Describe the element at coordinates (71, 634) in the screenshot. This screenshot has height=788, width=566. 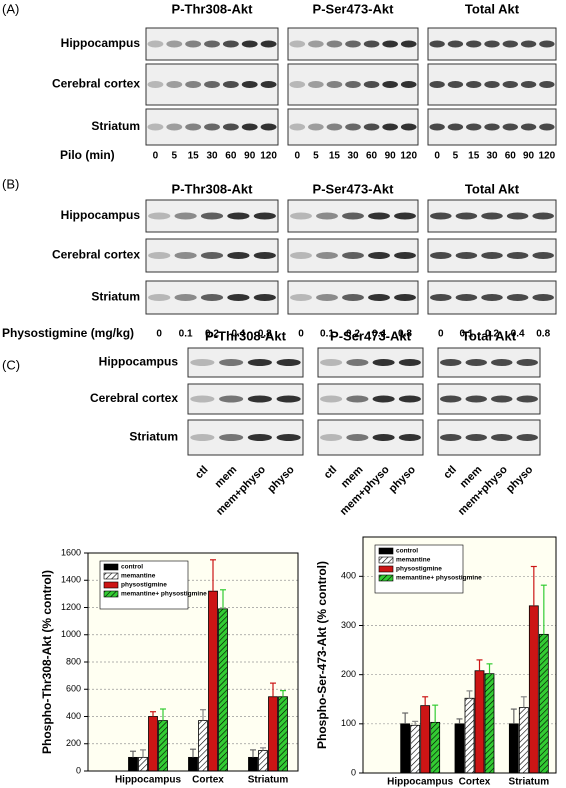
I see `y-tick-label: 1000` at that location.